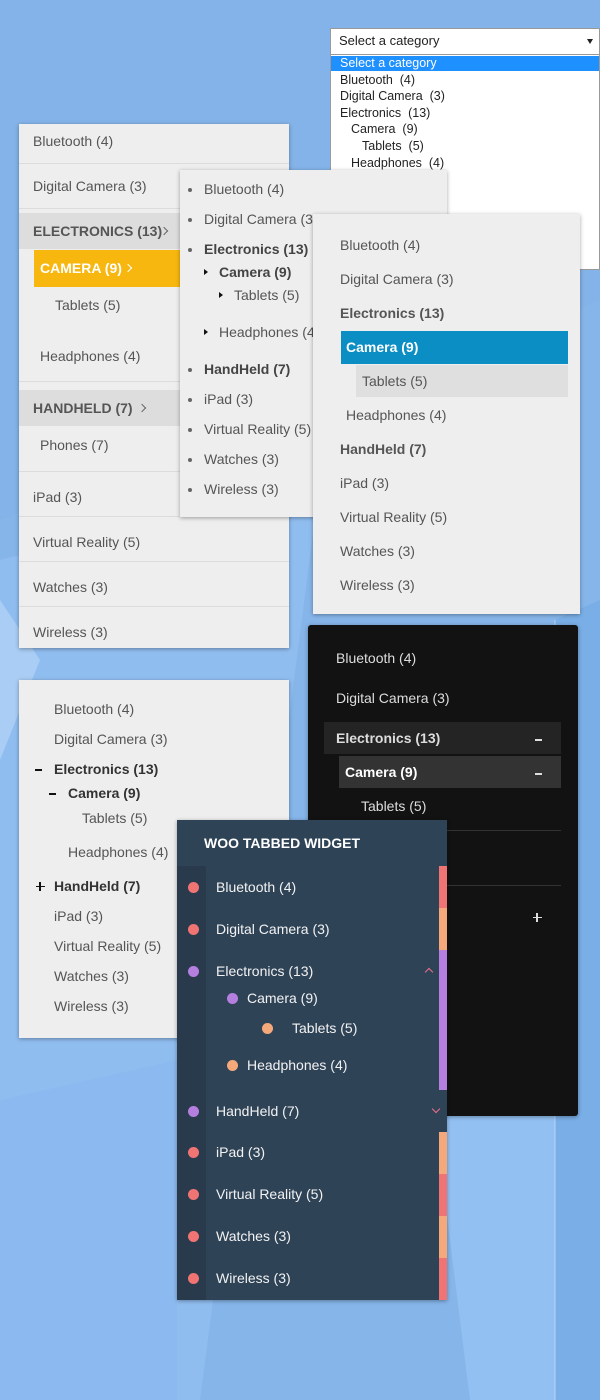  I want to click on collapse-icon, so click(38, 770).